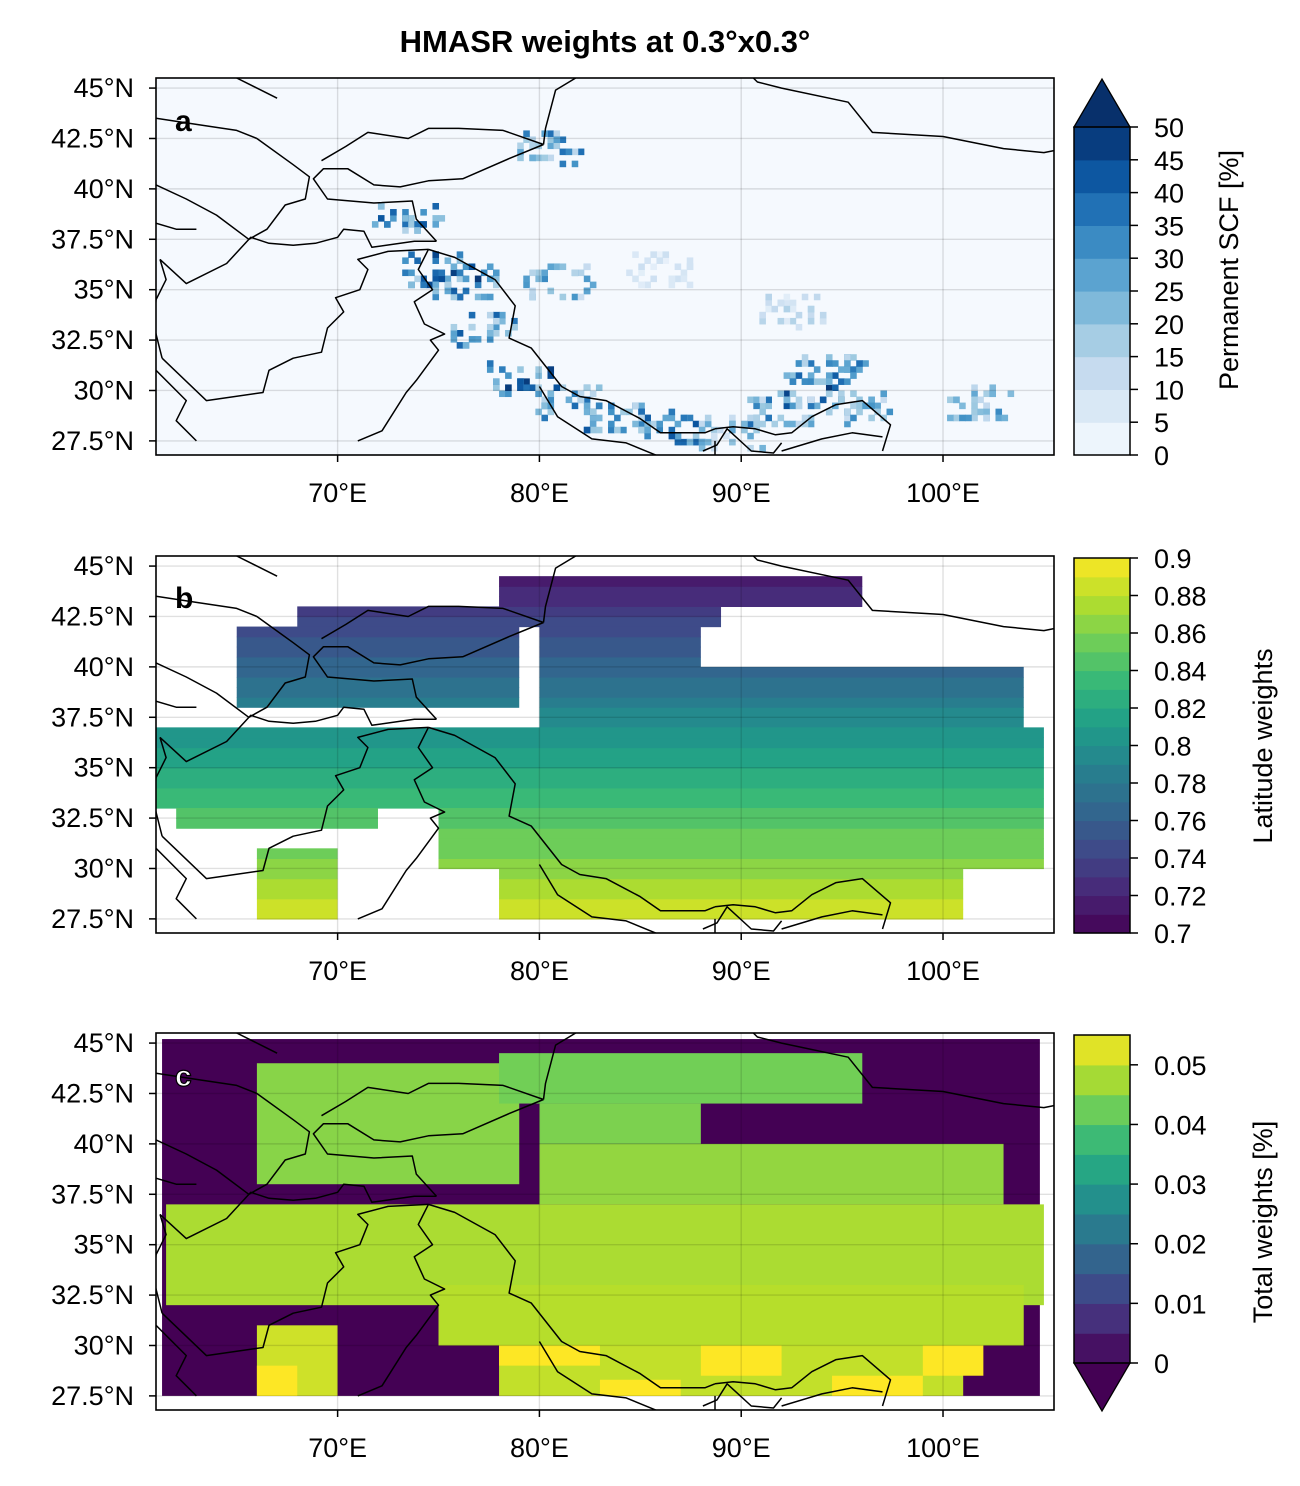  What do you see at coordinates (1173, 934) in the screenshot?
I see `colorbar-tick-label: 0.7` at bounding box center [1173, 934].